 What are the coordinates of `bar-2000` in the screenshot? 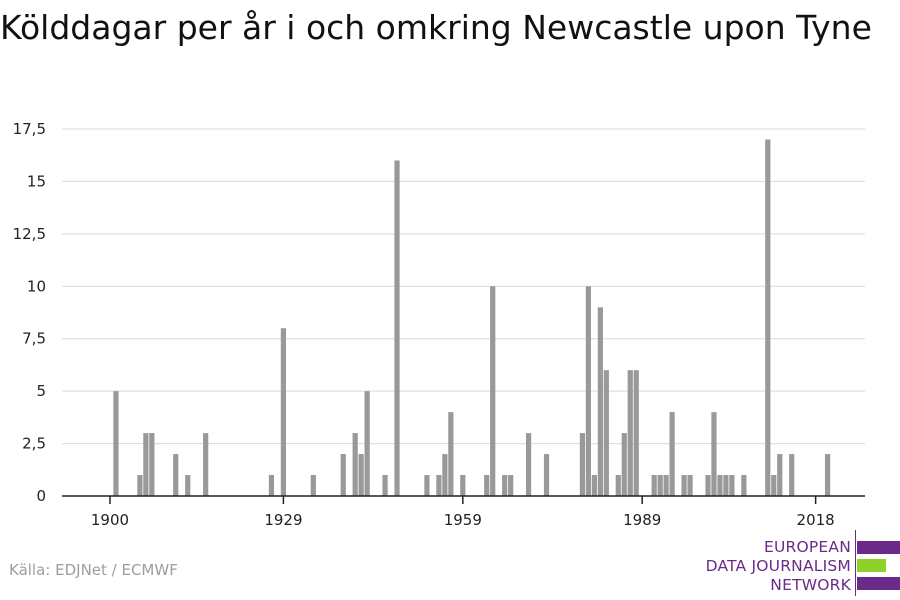 It's located at (708, 485).